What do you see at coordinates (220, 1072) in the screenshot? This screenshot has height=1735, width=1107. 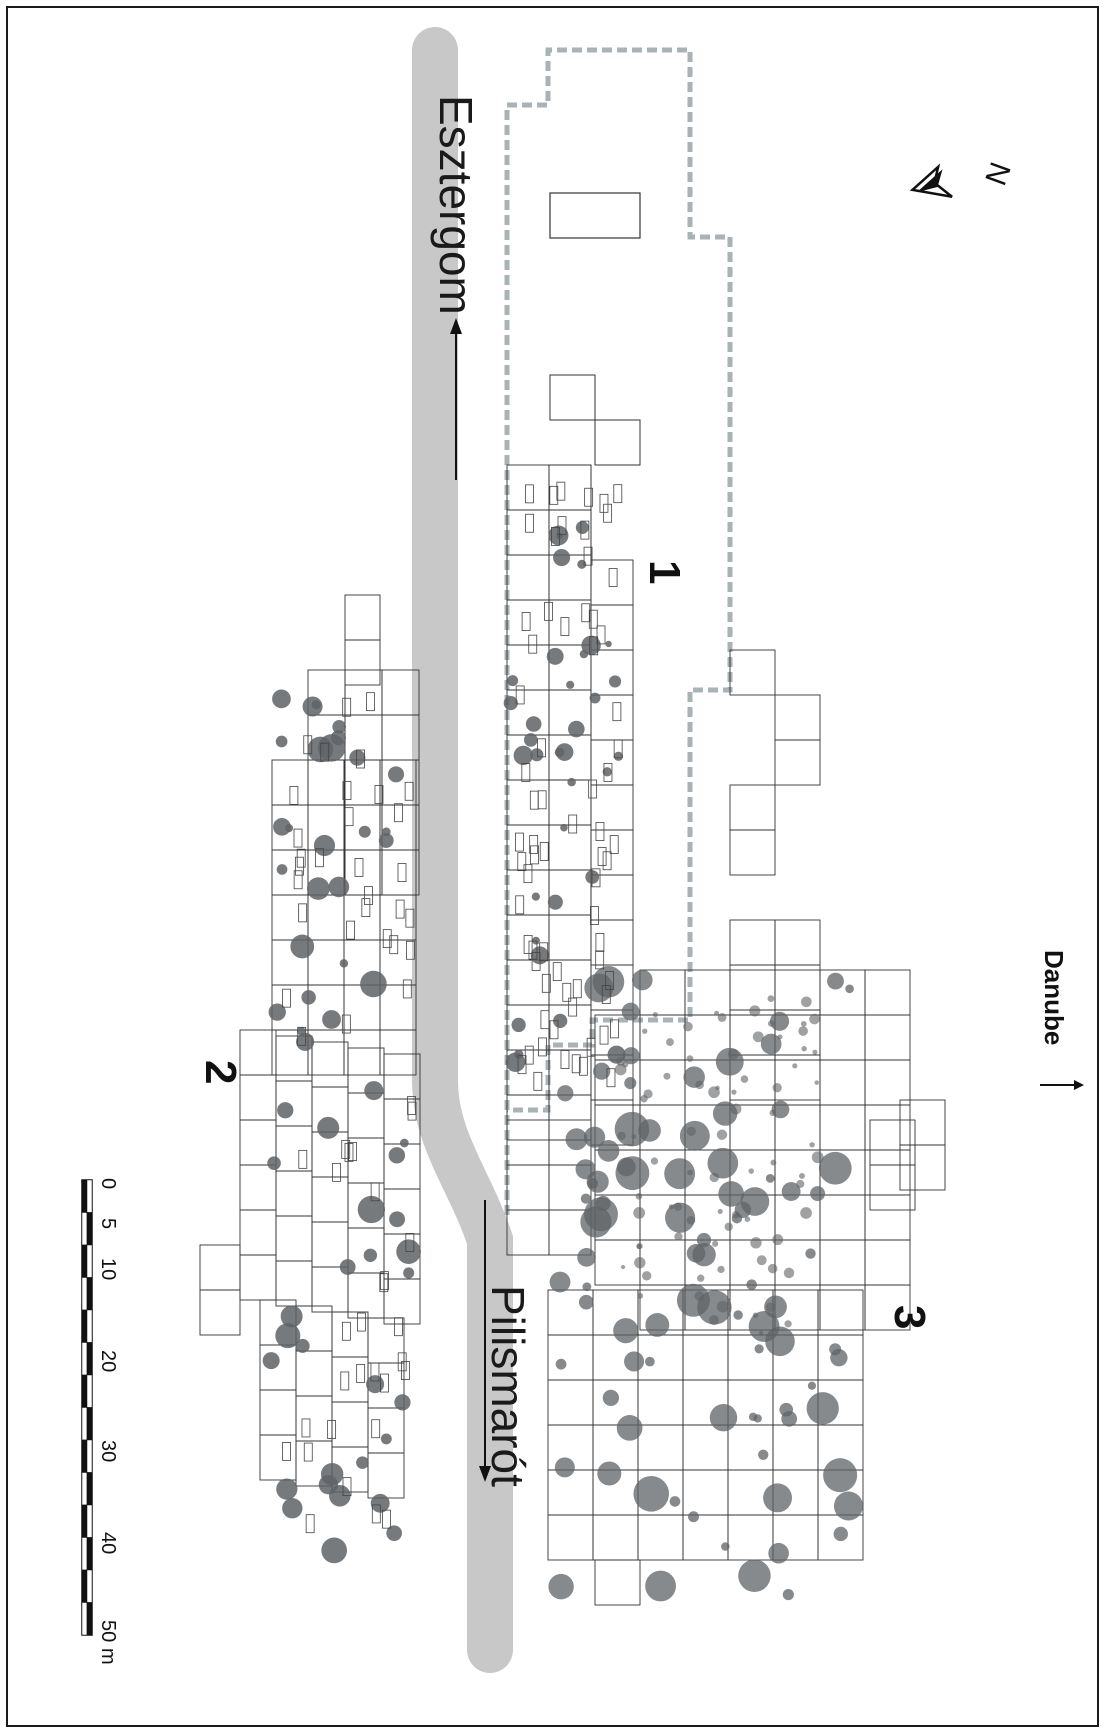 I see `area-label-2: 2` at bounding box center [220, 1072].